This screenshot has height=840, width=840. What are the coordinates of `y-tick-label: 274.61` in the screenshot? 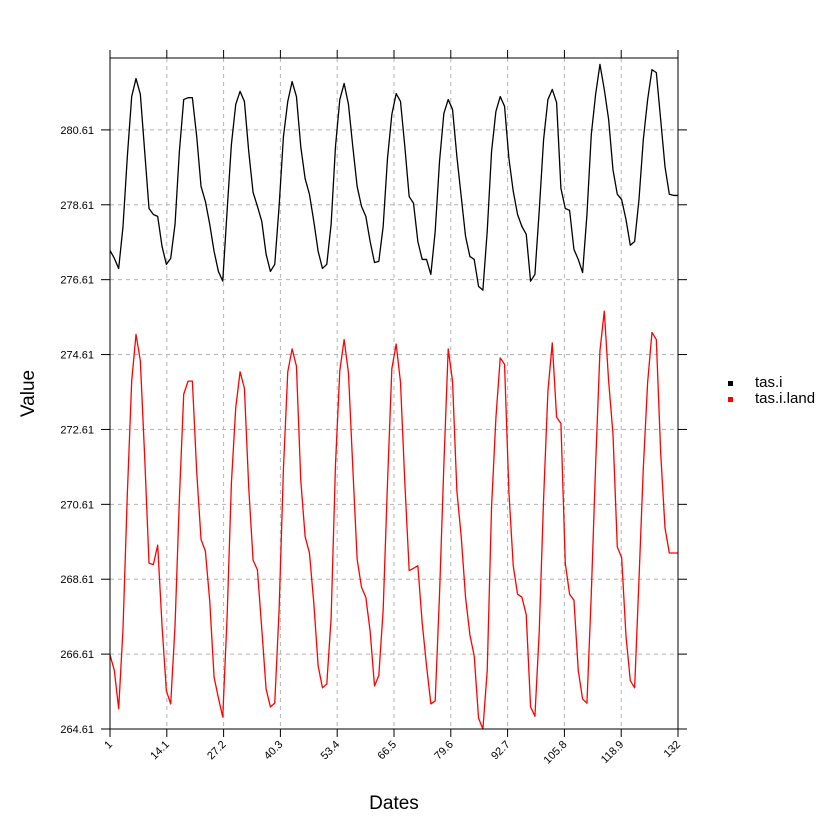 It's located at (77, 356).